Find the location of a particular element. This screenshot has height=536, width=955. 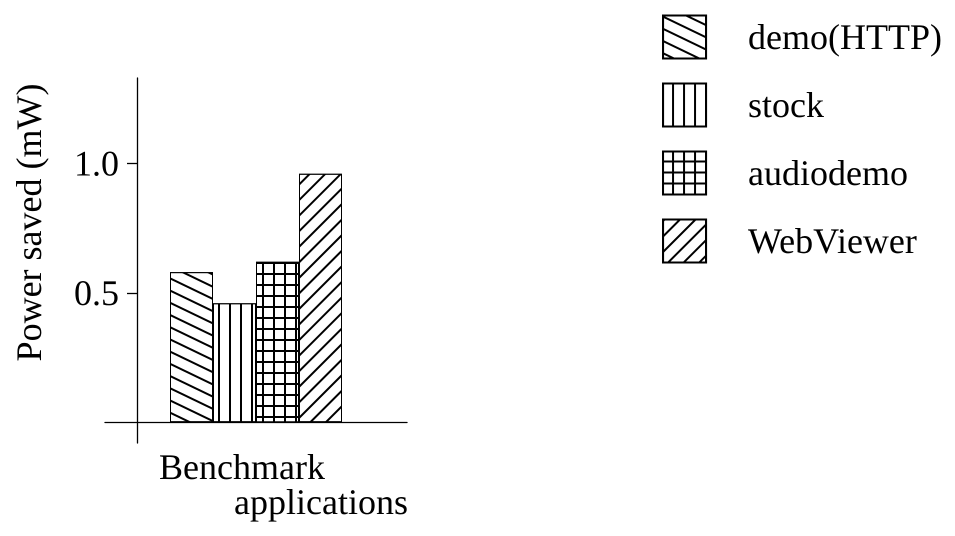

legend-label: stock is located at coordinates (786, 105).